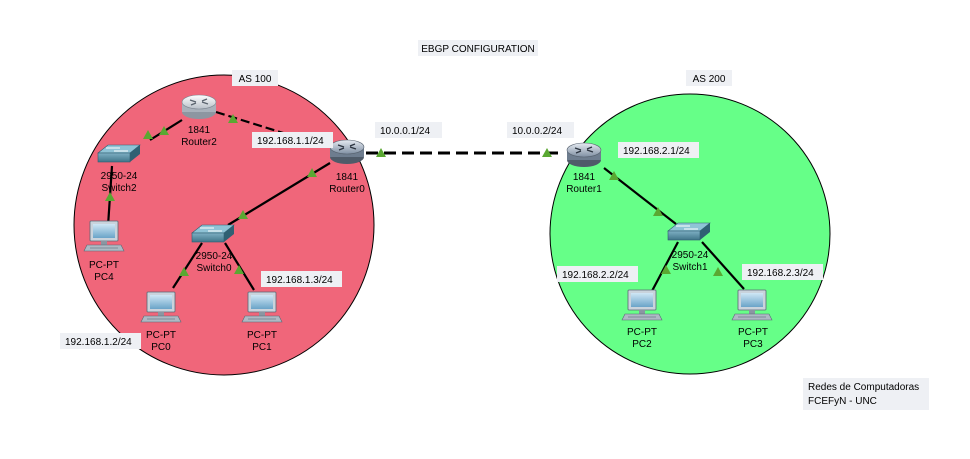 This screenshot has height=459, width=970. I want to click on pc4: PC-PT PC4, so click(104, 251).